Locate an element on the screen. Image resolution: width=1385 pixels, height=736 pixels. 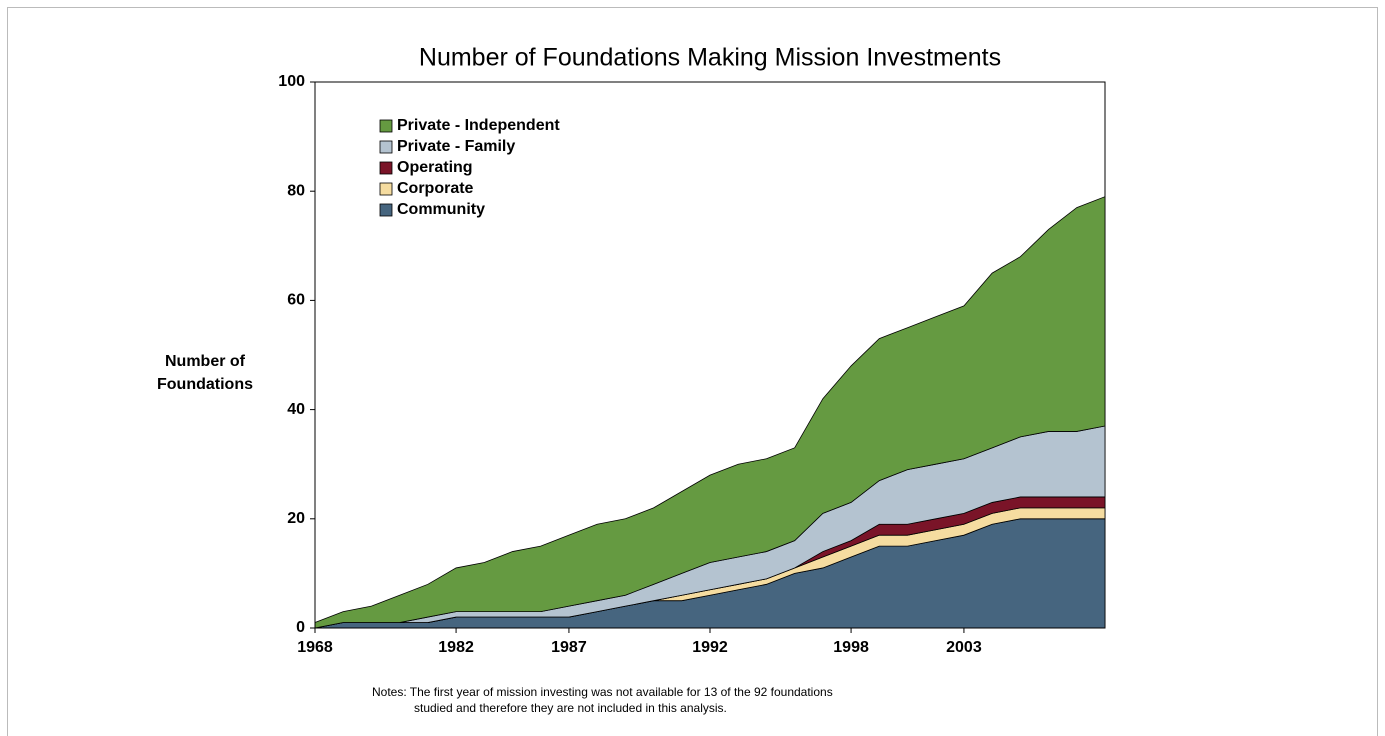
y-tick-label: 80 is located at coordinates (296, 190).